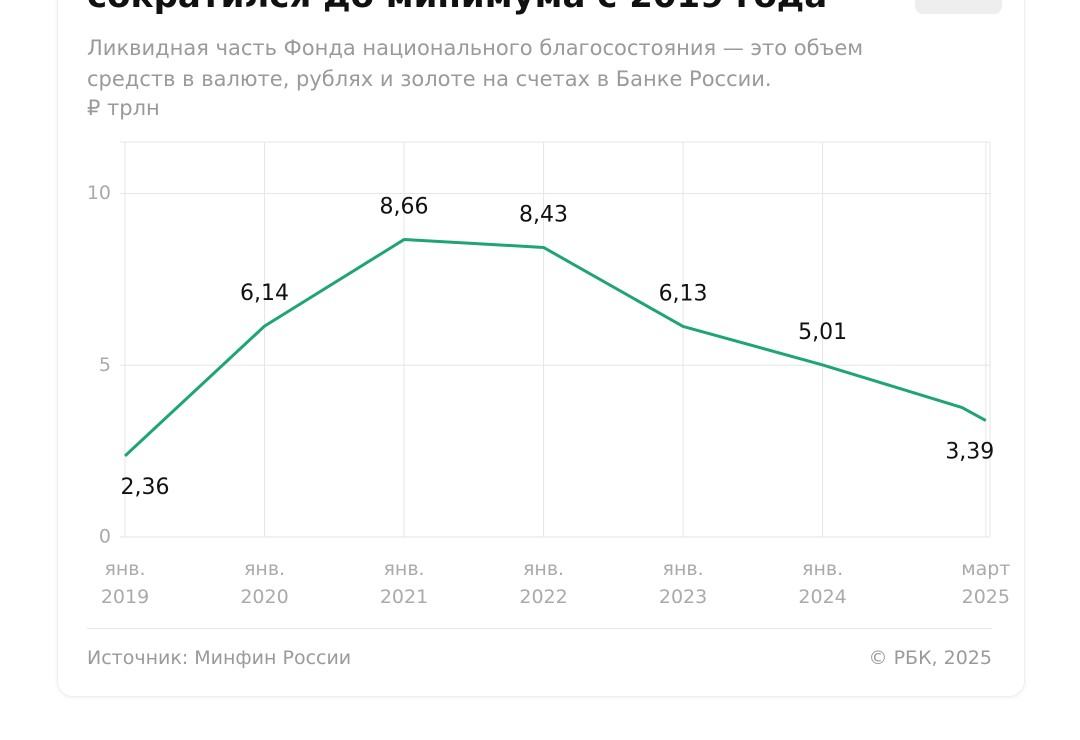 The width and height of the screenshot is (1080, 740). Describe the element at coordinates (264, 583) in the screenshot. I see `x-tick-label: янв. 2020` at that location.